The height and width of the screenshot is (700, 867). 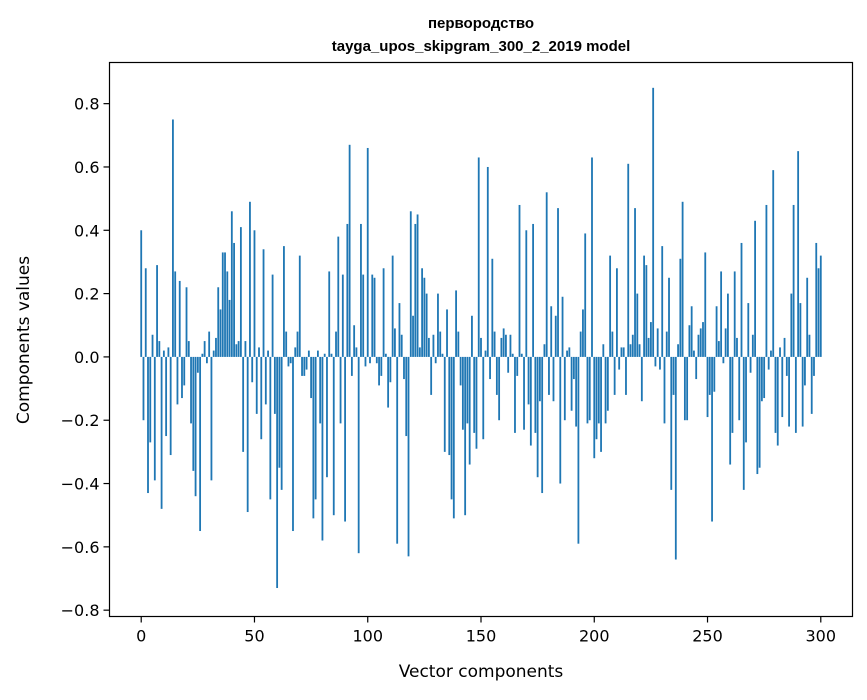 What do you see at coordinates (481, 672) in the screenshot?
I see `x-axis-label: Vector components` at bounding box center [481, 672].